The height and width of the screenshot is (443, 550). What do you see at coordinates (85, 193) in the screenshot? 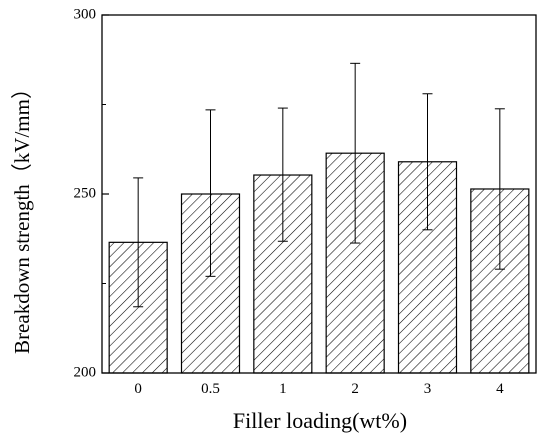
I see `y-tick-label: 250` at bounding box center [85, 193].